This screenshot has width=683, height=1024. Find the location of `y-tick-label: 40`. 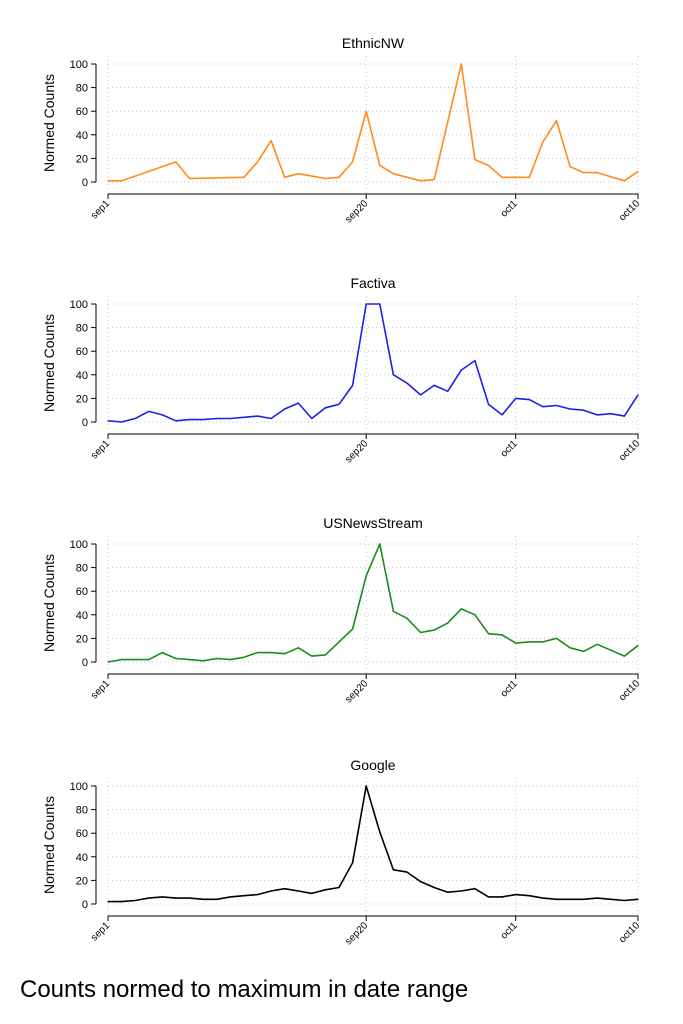

y-tick-label: 40 is located at coordinates (82, 616).